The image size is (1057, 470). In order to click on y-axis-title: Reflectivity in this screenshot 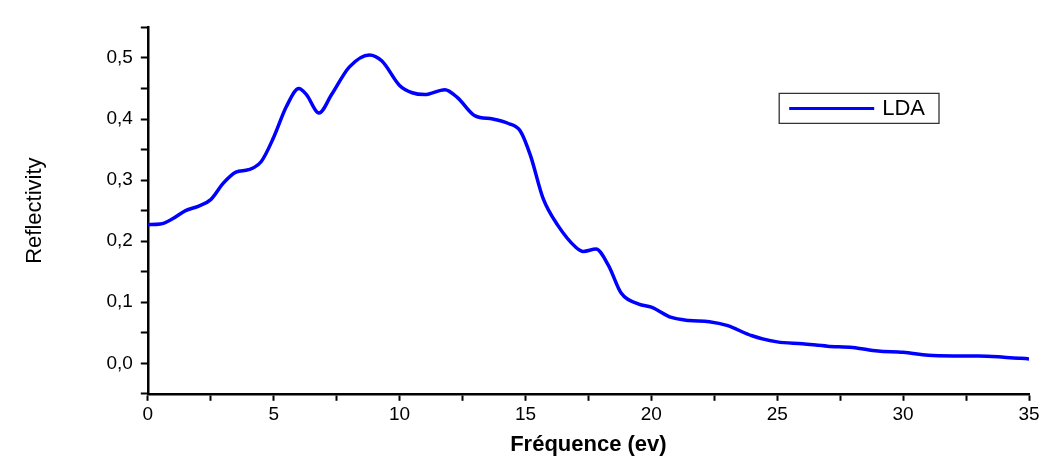, I will do `click(34, 210)`.